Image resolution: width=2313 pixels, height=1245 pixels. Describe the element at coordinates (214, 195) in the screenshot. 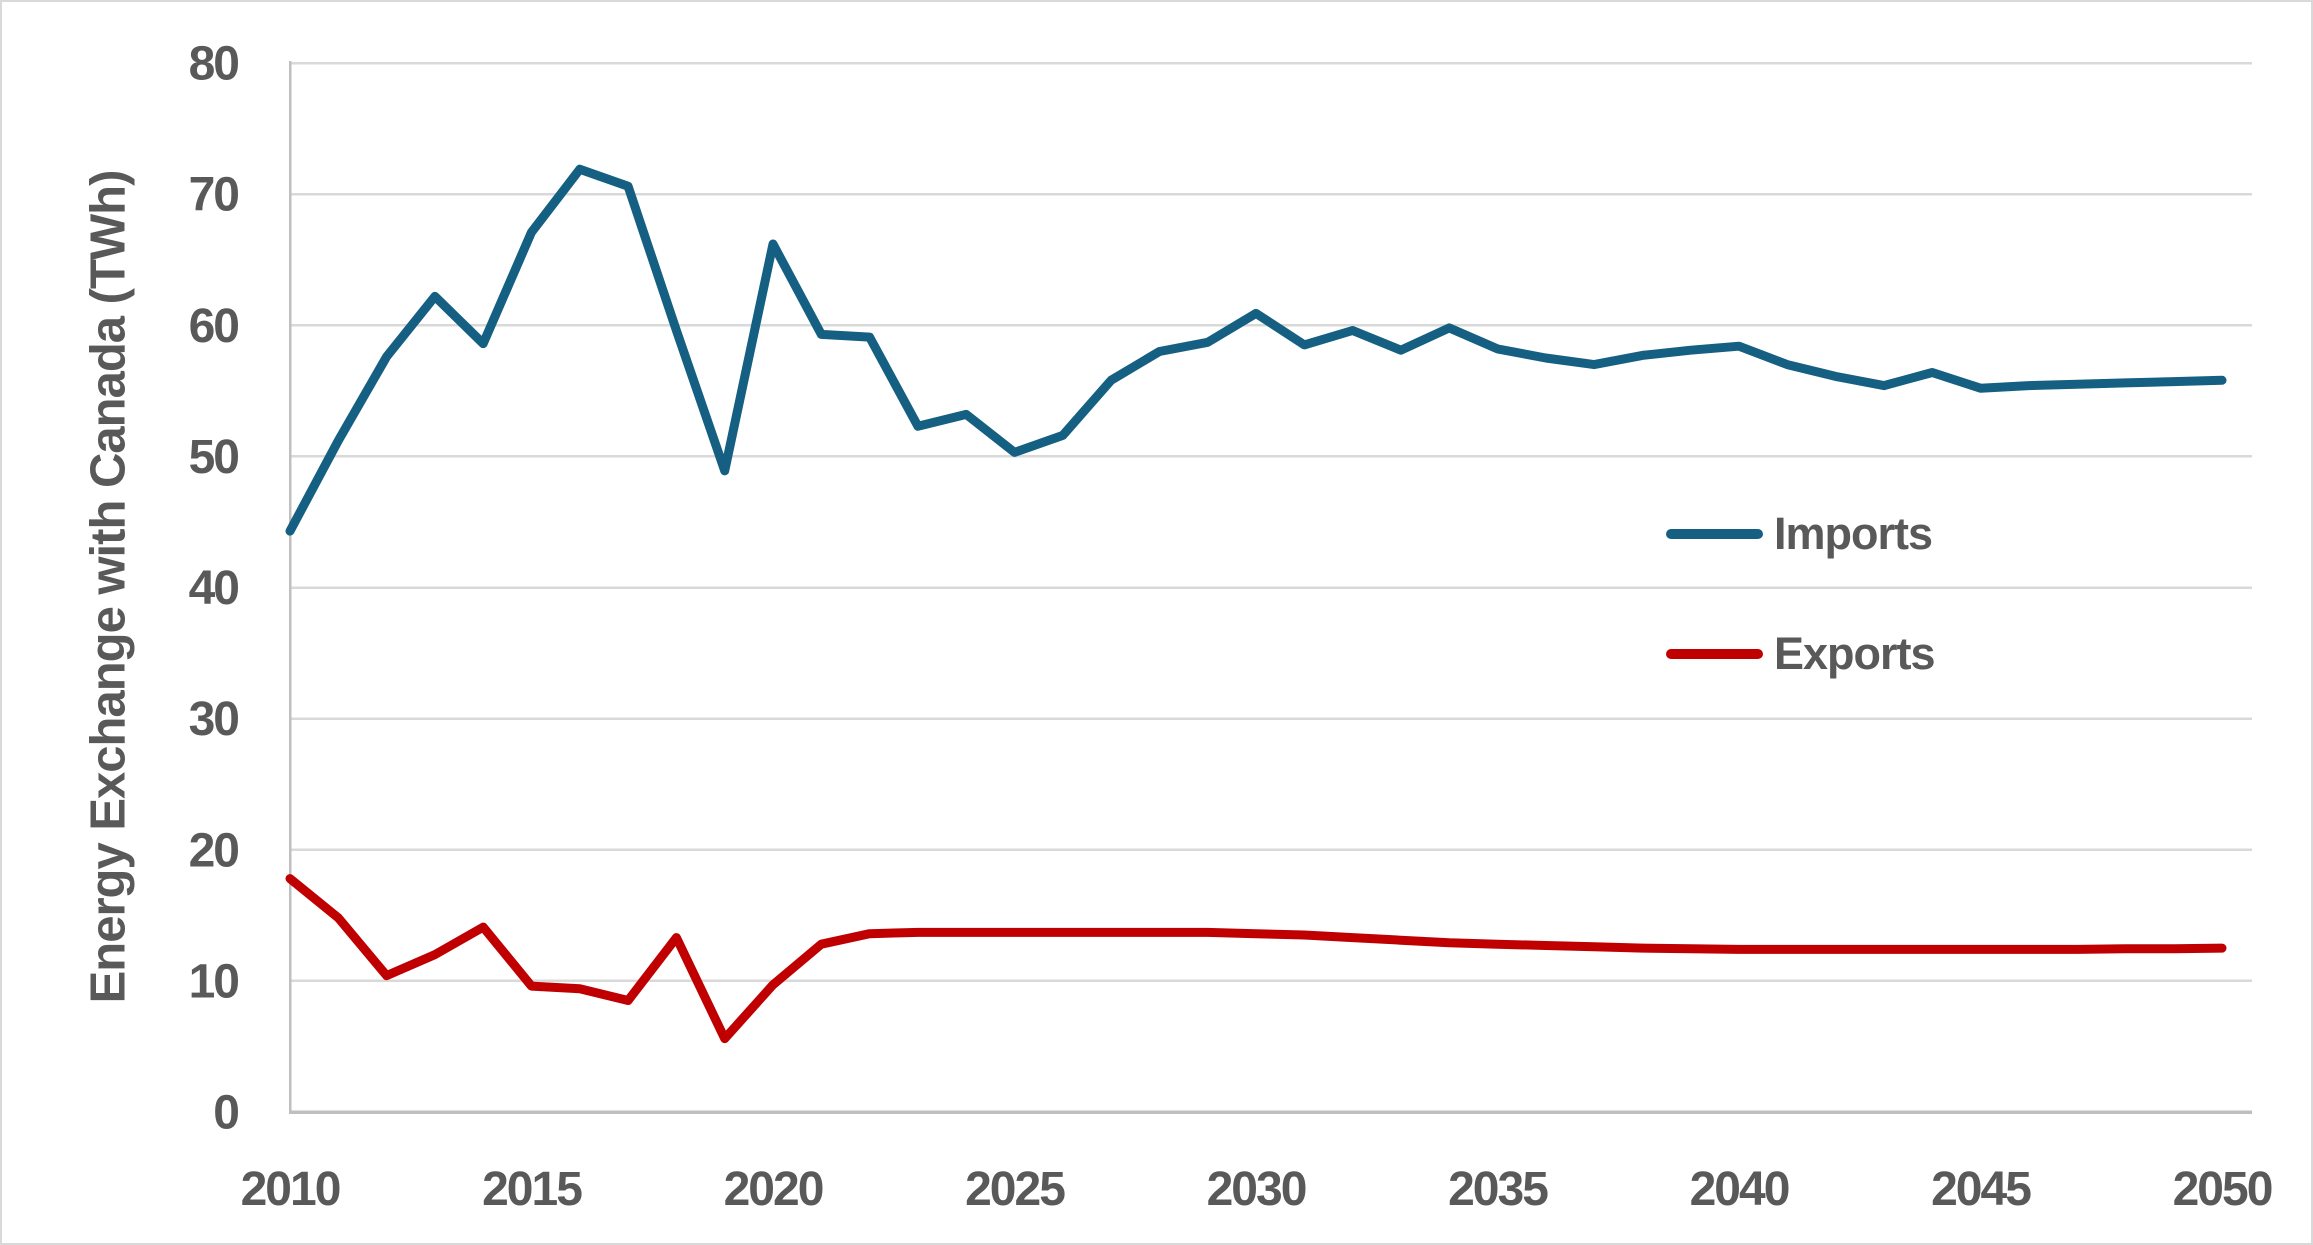

I see `y-tick-label-70: 70` at that location.